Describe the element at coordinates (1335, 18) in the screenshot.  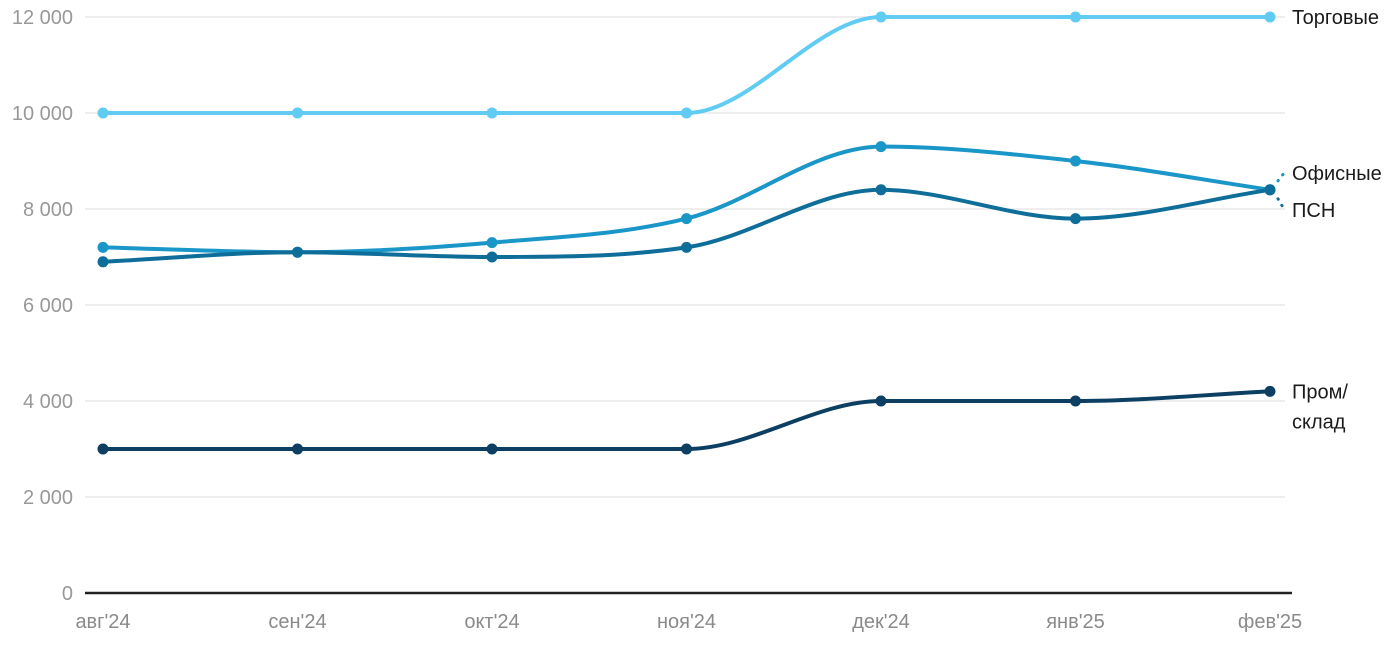
I see `series-torgovye-label: Торговые` at that location.